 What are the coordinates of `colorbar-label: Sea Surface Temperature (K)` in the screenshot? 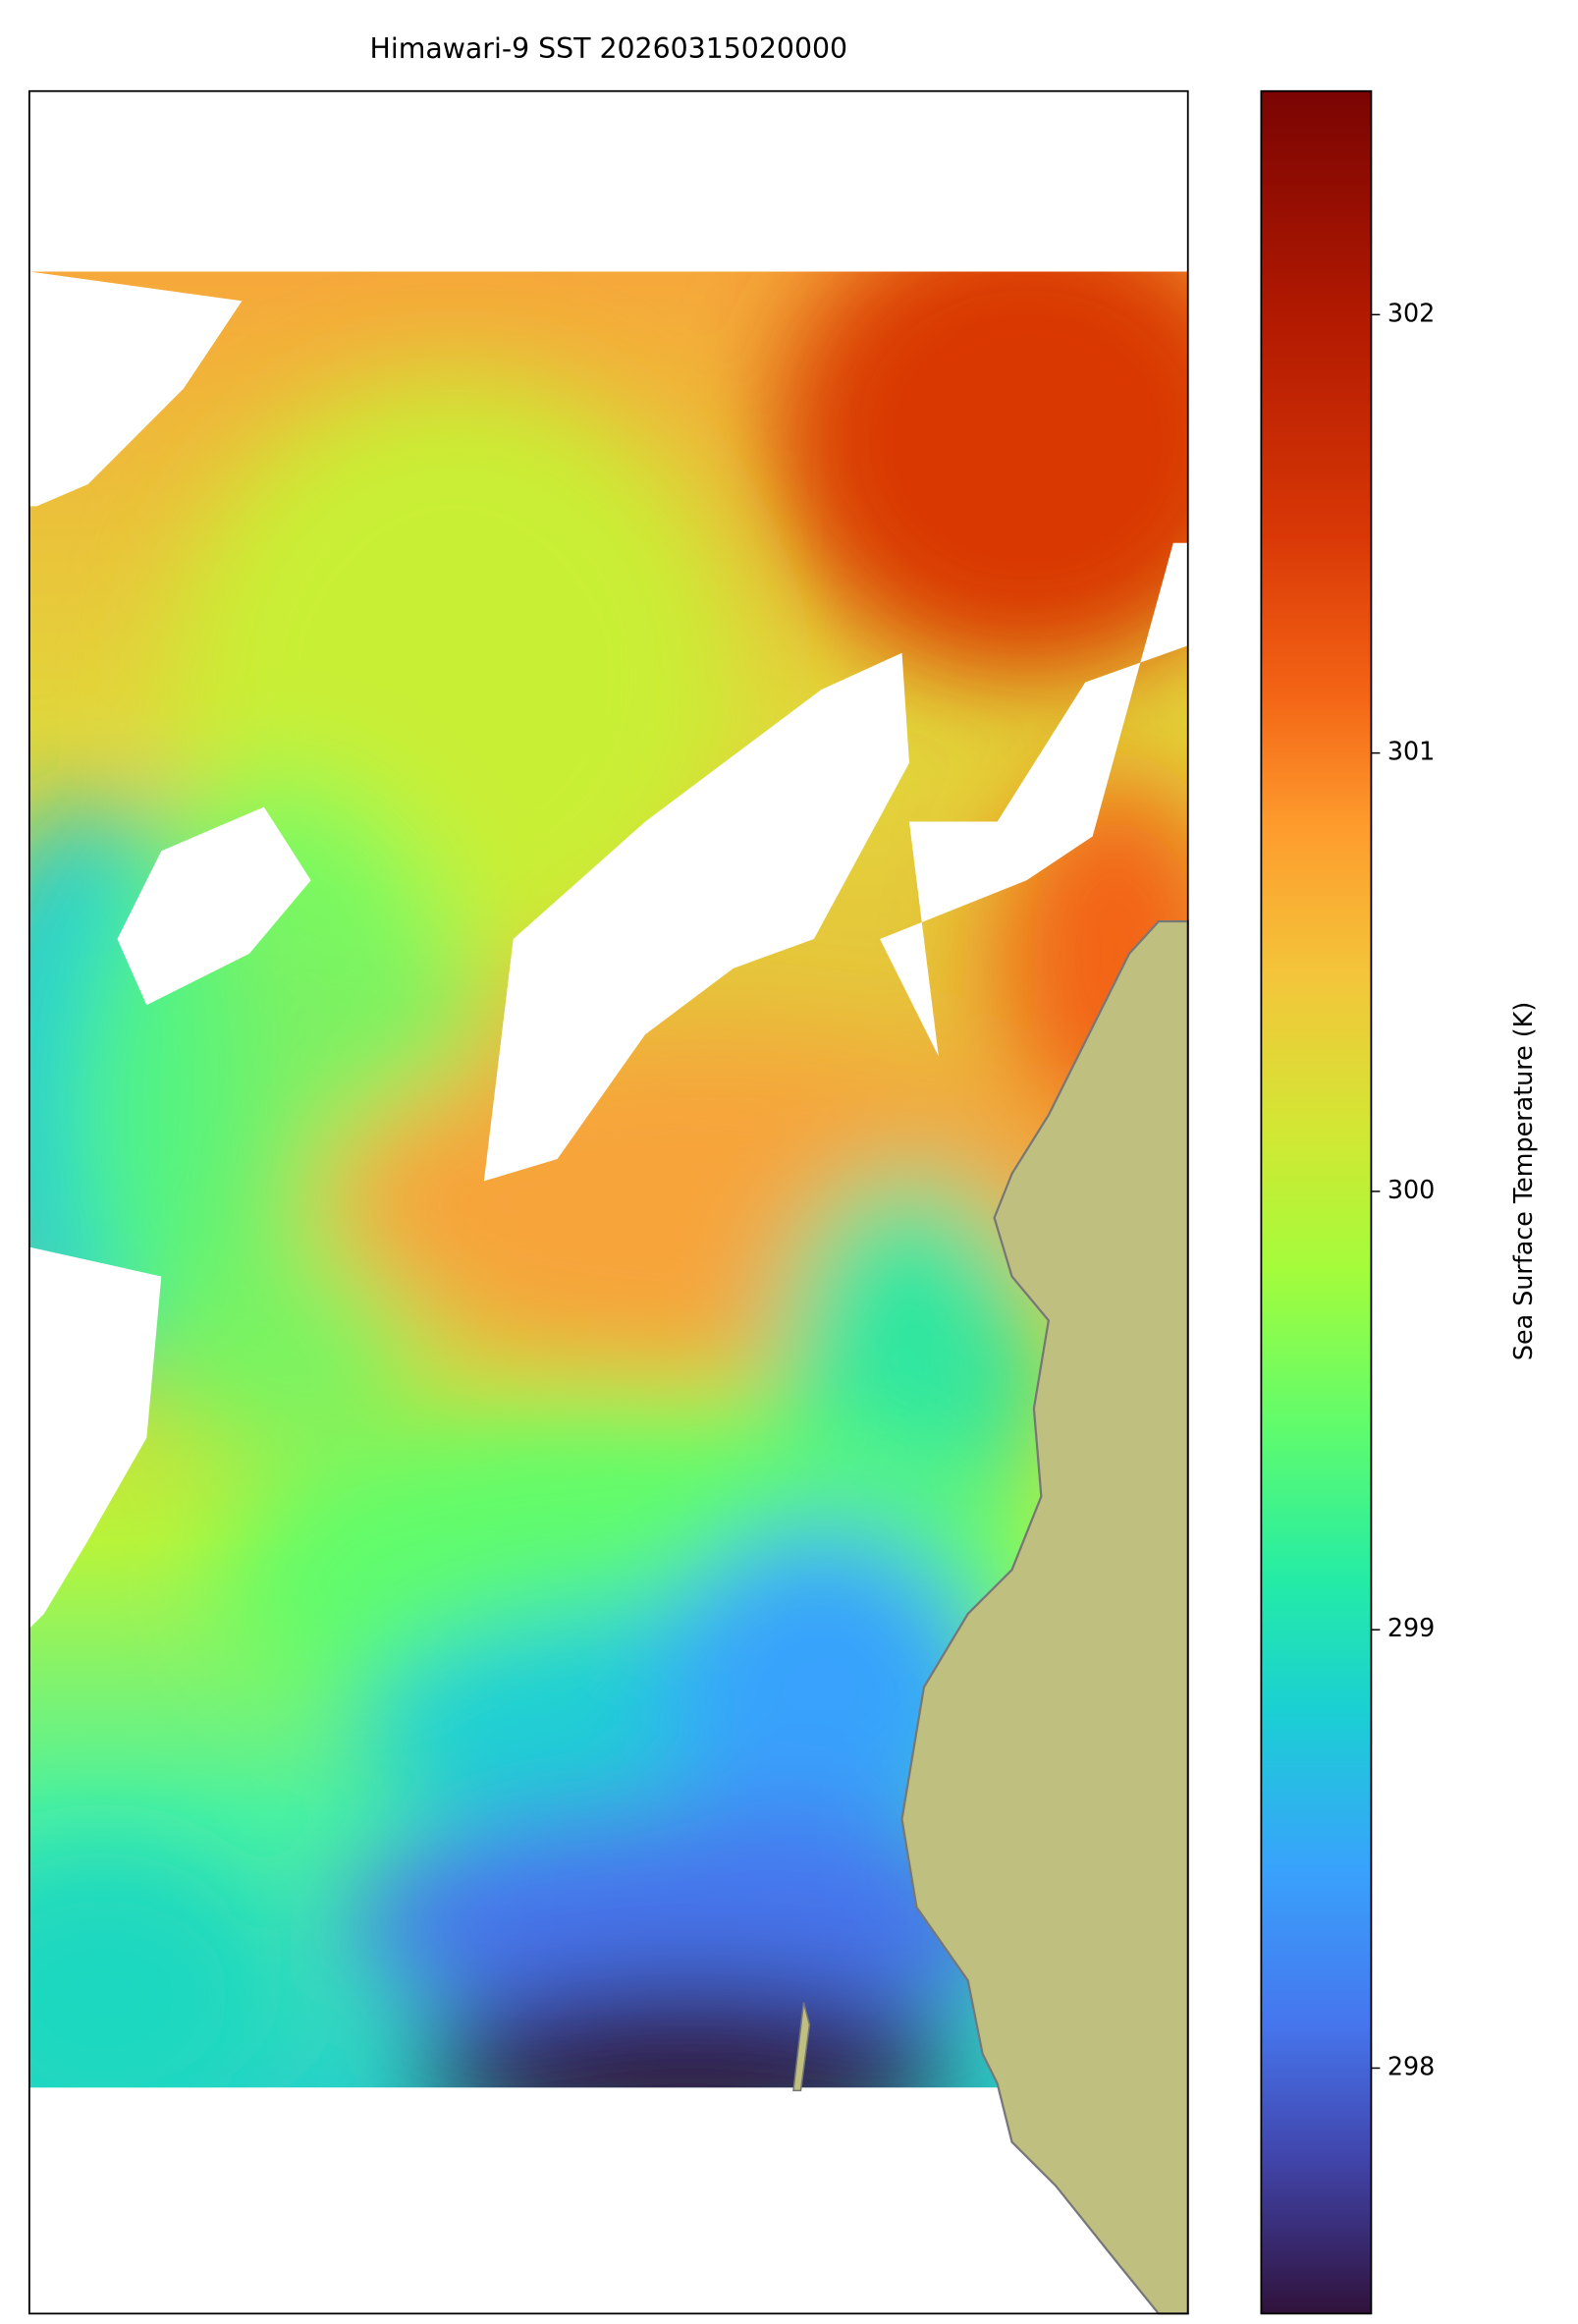 It's located at (1523, 1181).